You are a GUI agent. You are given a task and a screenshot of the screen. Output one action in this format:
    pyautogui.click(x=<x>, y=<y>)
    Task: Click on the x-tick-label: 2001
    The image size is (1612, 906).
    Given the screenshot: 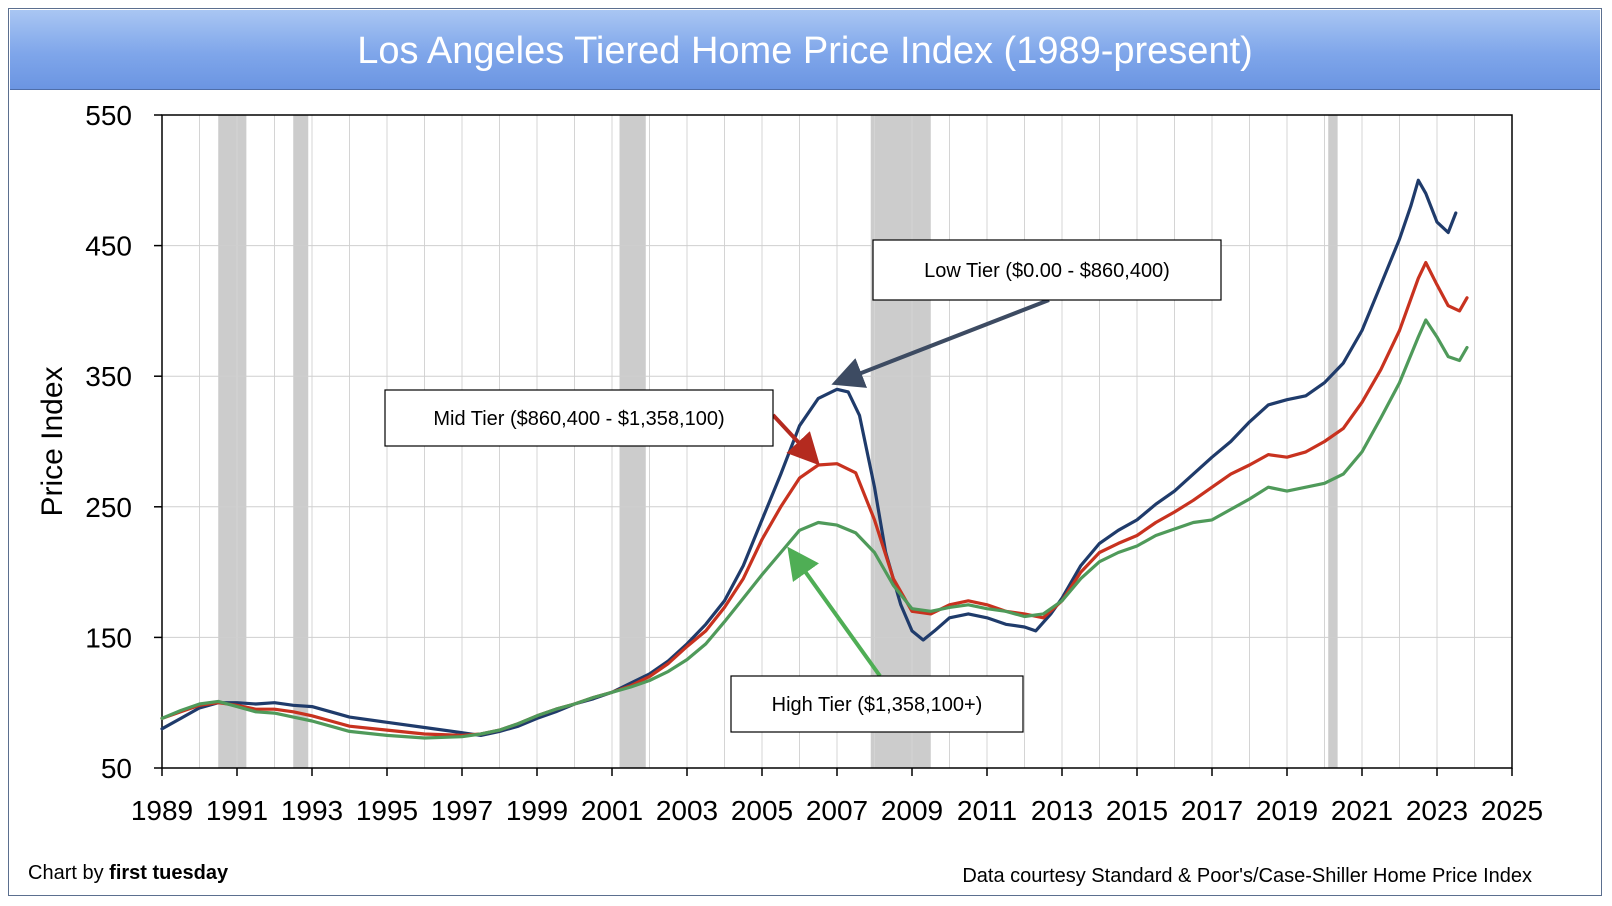 What is the action you would take?
    pyautogui.click(x=612, y=810)
    